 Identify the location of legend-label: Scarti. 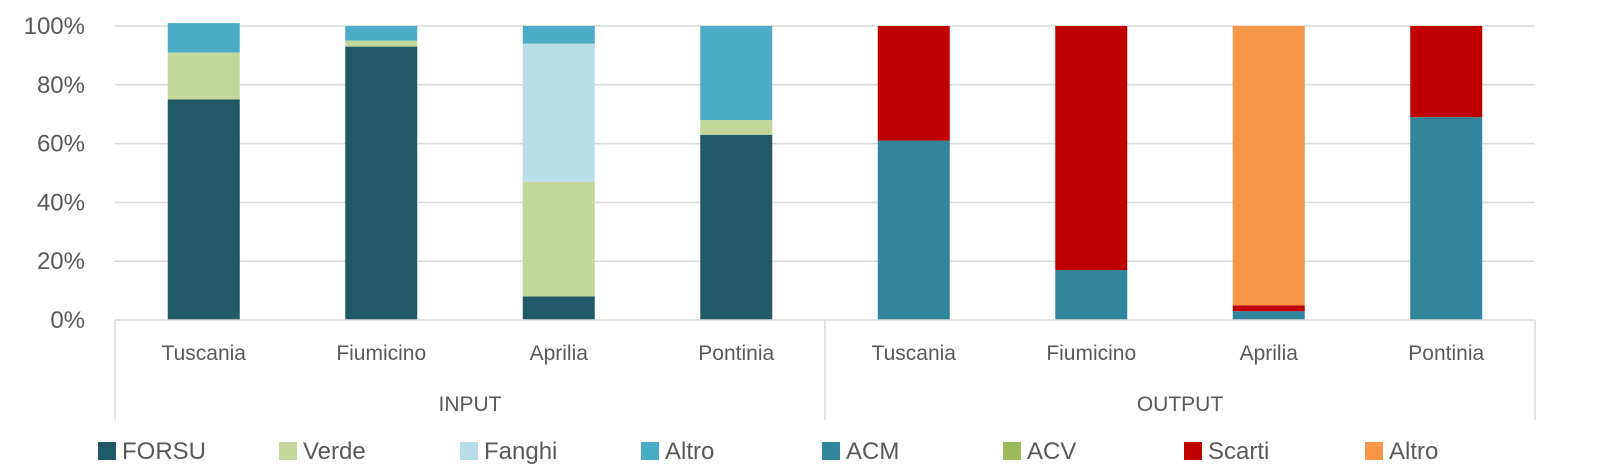
(1238, 451).